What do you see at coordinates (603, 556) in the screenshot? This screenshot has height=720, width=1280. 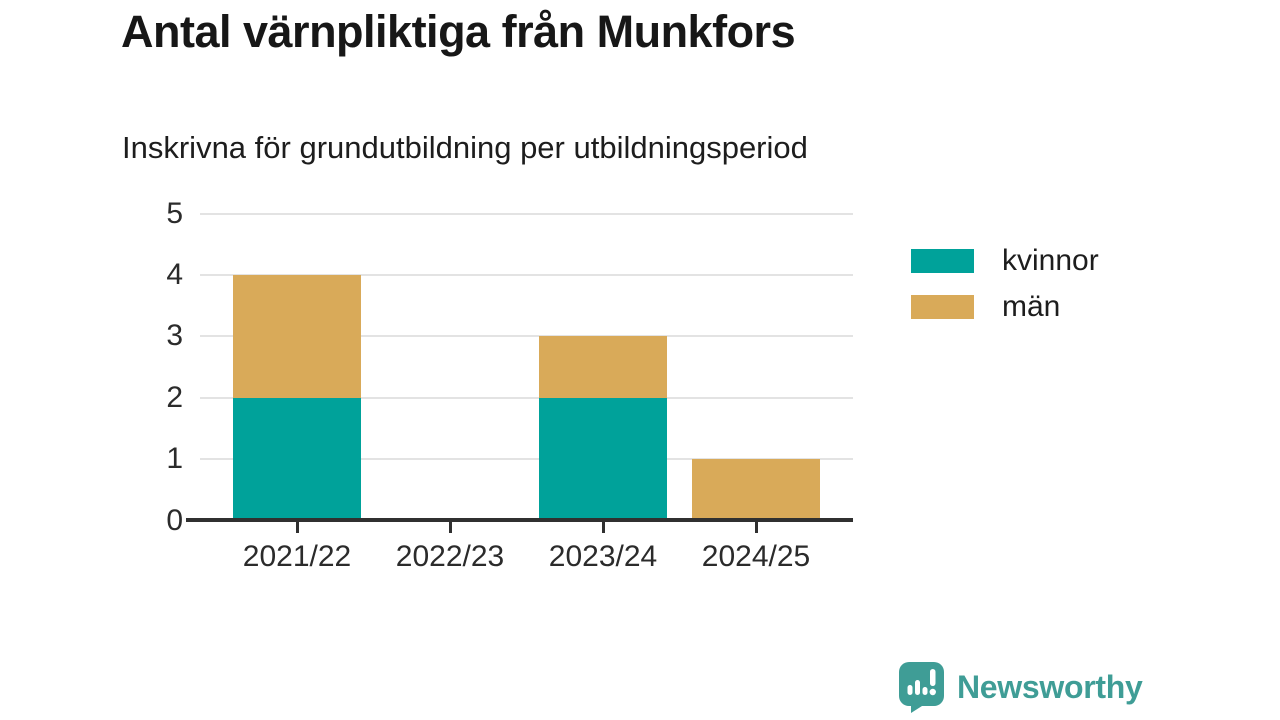 I see `x-axis-tick-label: 2023/24` at bounding box center [603, 556].